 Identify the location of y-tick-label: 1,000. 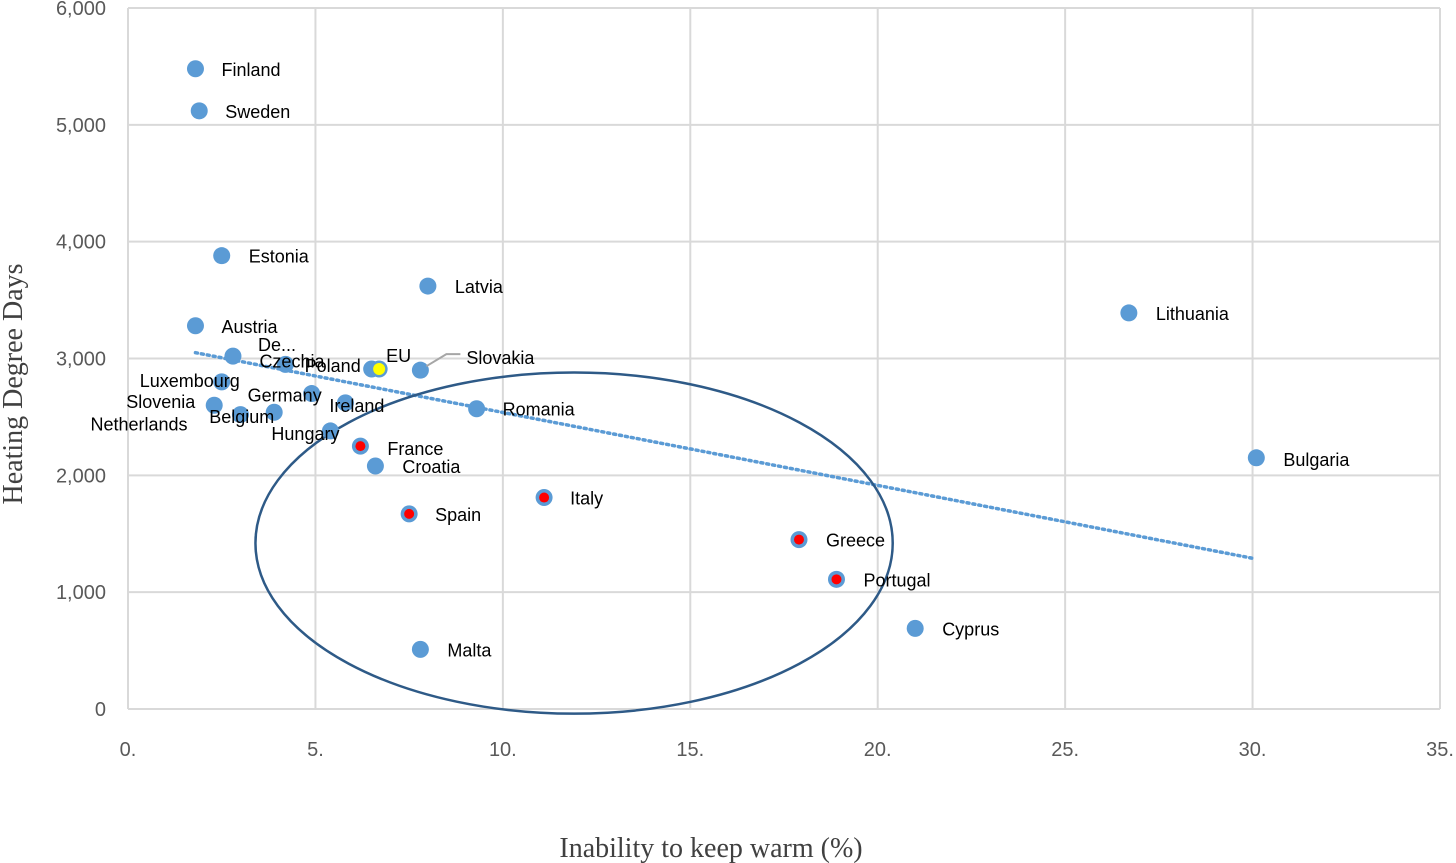
(81, 593).